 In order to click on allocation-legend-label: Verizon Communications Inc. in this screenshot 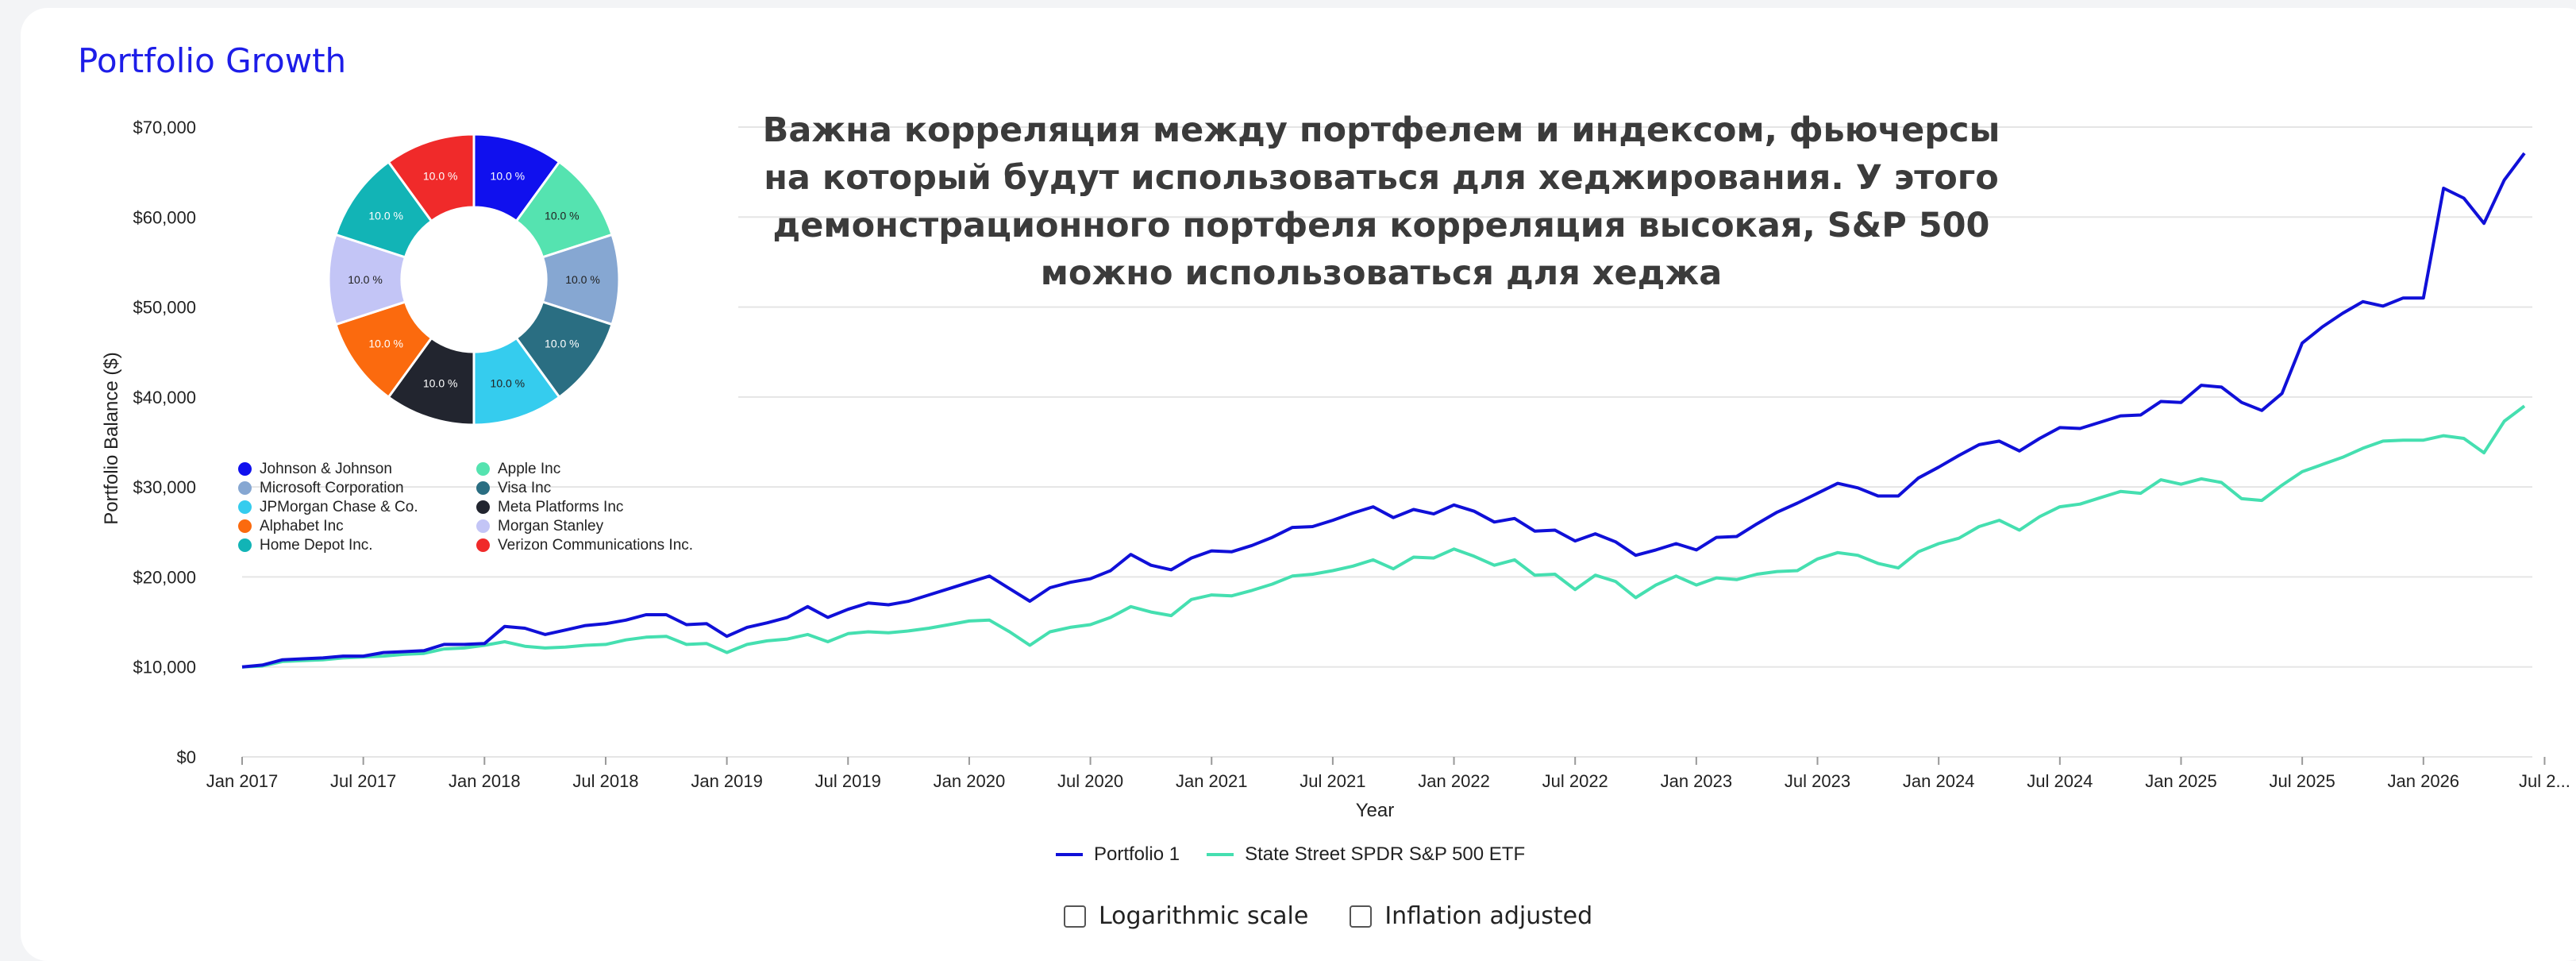, I will do `click(596, 545)`.